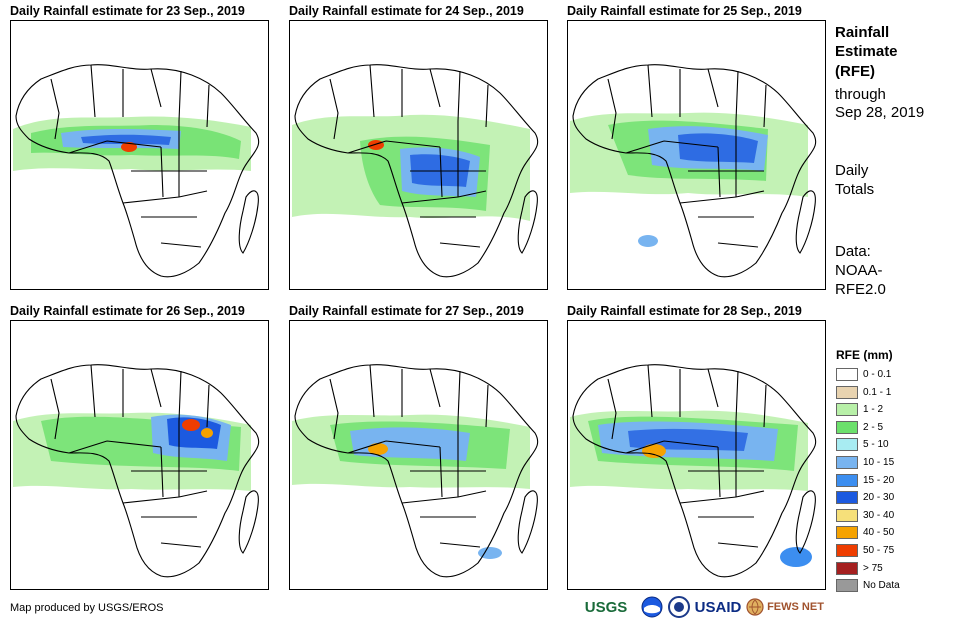 This screenshot has width=967, height=626. Describe the element at coordinates (859, 409) in the screenshot. I see `legend-item: 1 - 2` at that location.